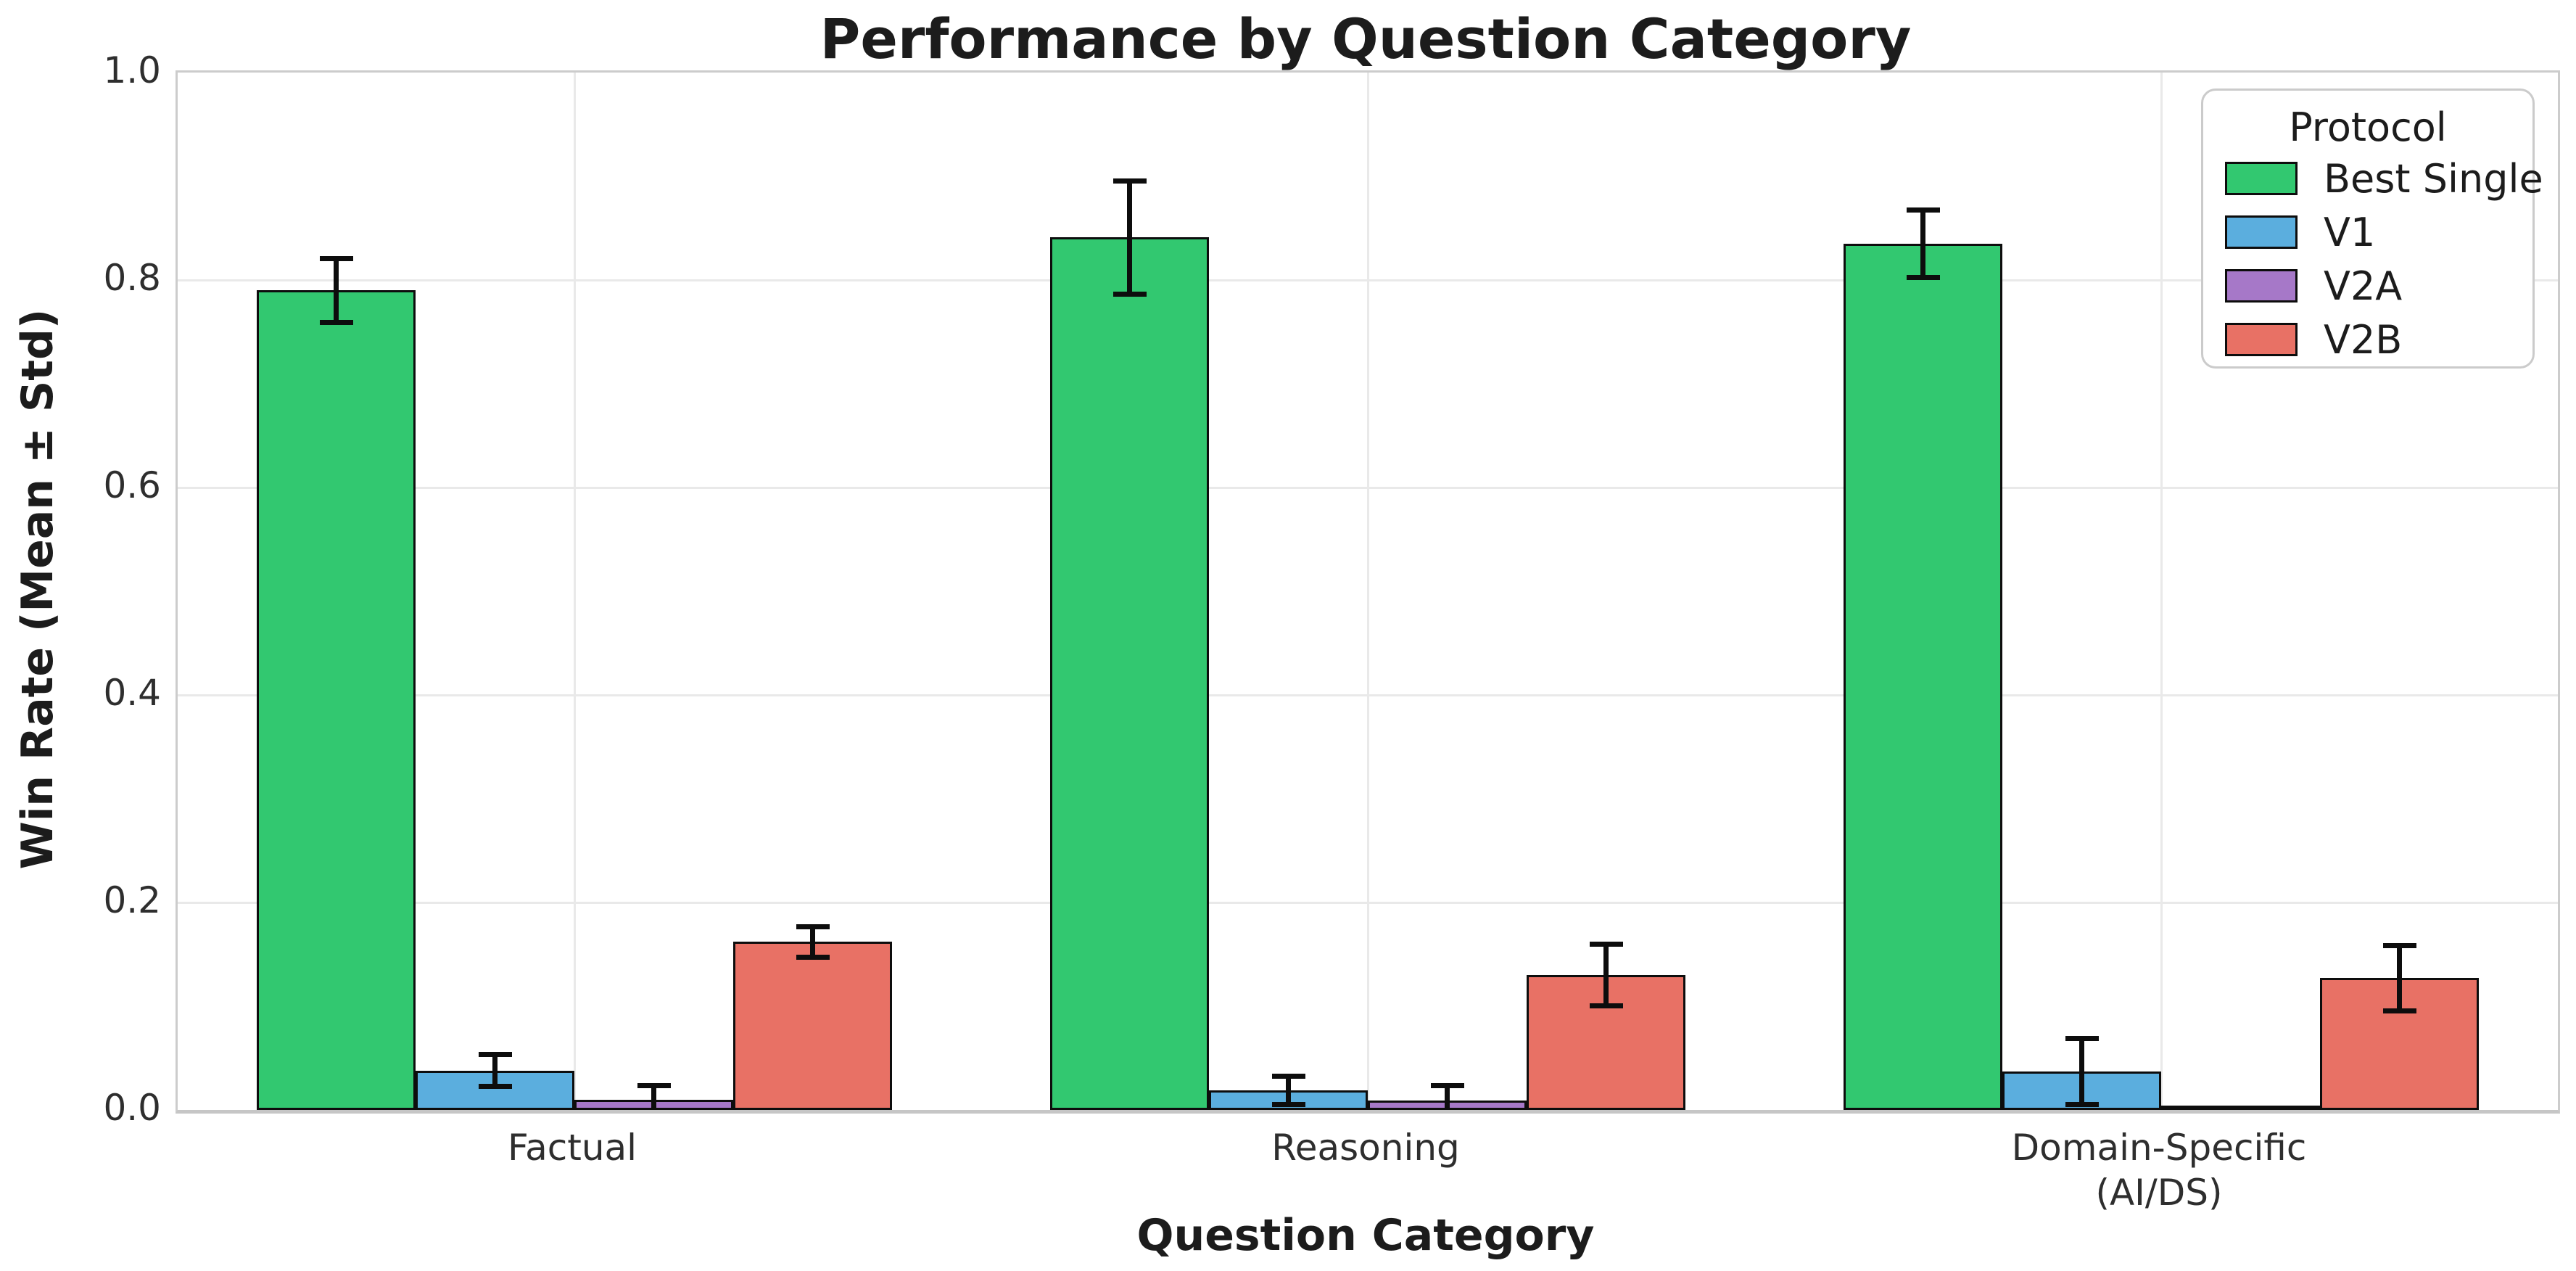 This screenshot has width=2576, height=1271. I want to click on bar-v2b-factual, so click(812, 1026).